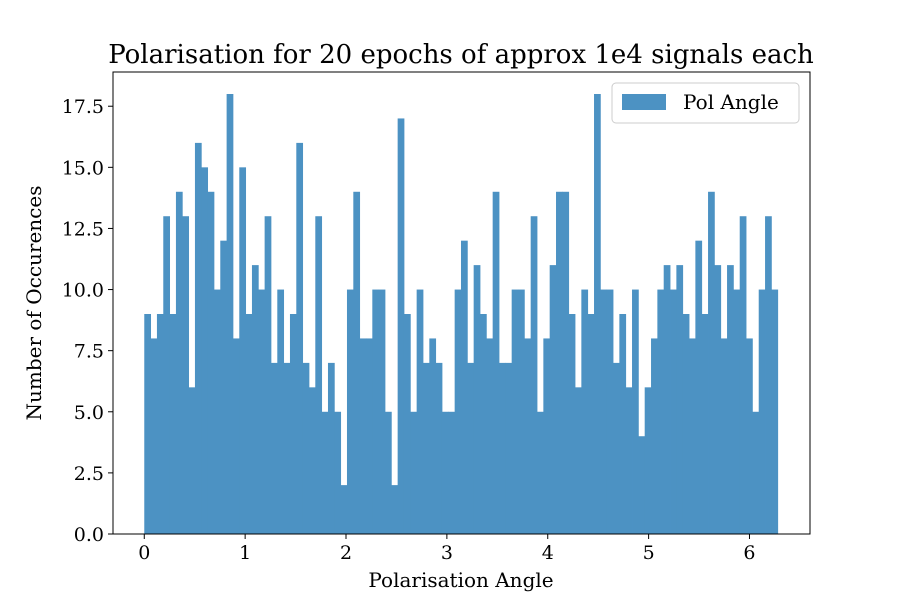 Image resolution: width=900 pixels, height=600 pixels. I want to click on y-axis-ticks: 0.0 2.5 5.0 7.5 10.0 12.5 15.0 17.5, so click(87, 321).